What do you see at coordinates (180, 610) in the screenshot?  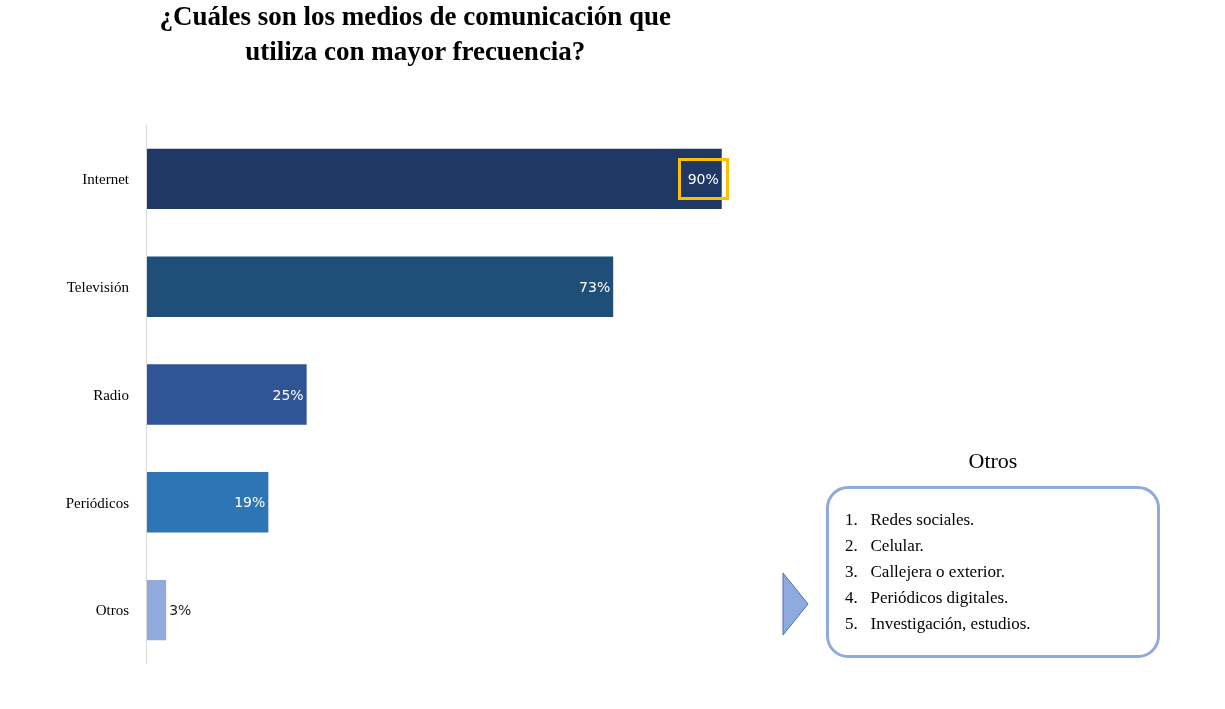 I see `data-label: 3%` at bounding box center [180, 610].